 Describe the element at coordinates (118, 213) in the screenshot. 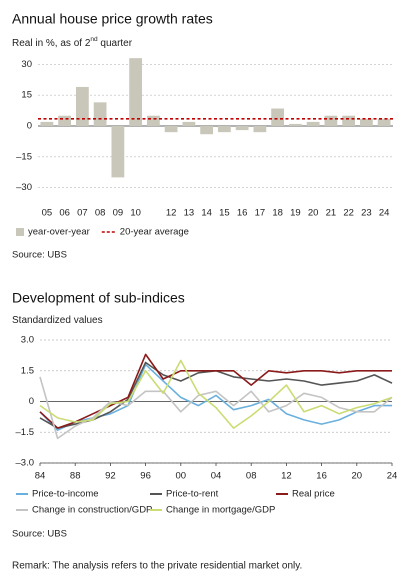

I see `x-tick-label: 09` at that location.